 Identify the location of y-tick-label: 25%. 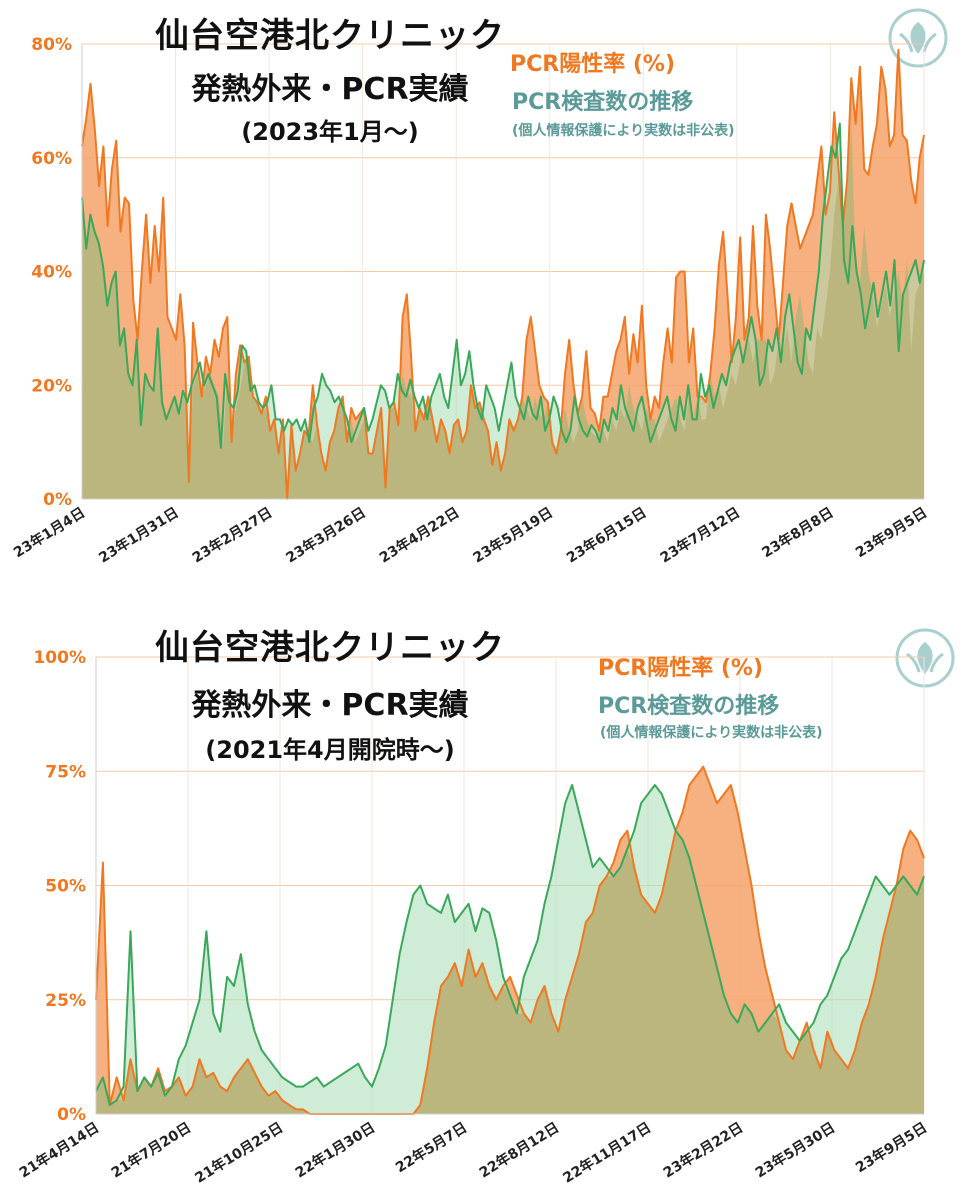
(65, 1001).